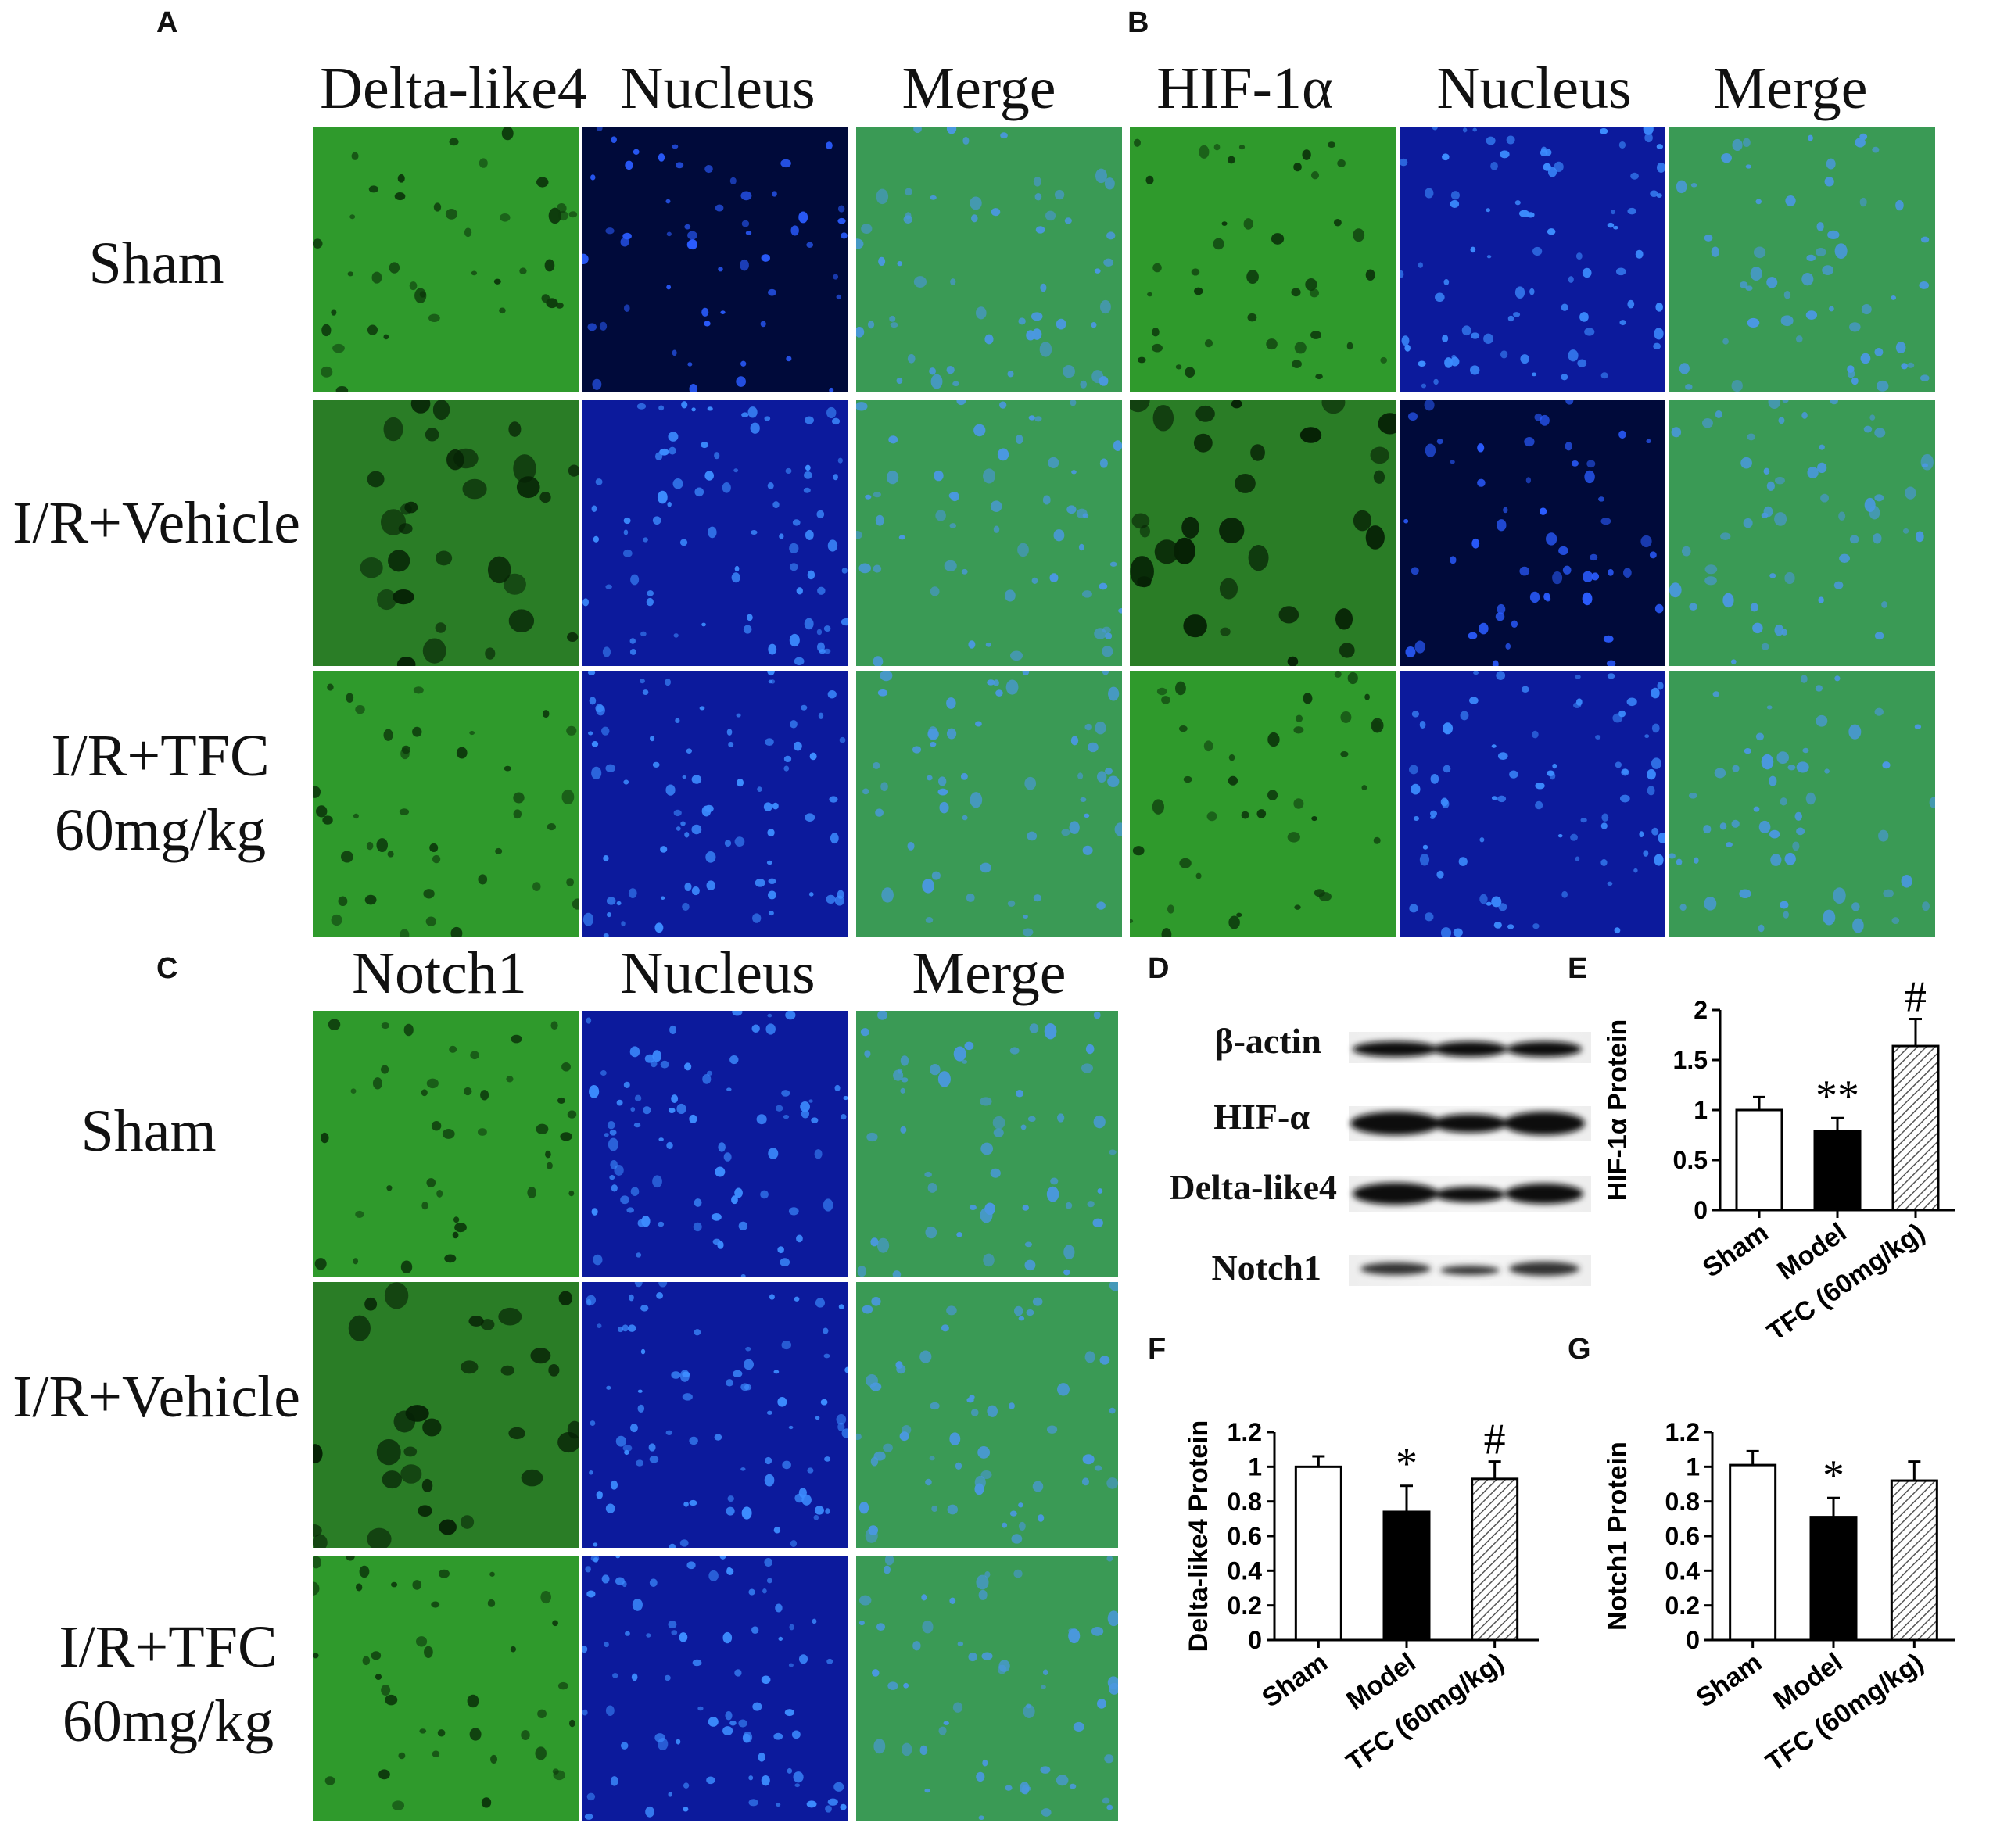 This screenshot has width=1993, height=1848. I want to click on panel-b-header-merge: Merge, so click(1790, 88).